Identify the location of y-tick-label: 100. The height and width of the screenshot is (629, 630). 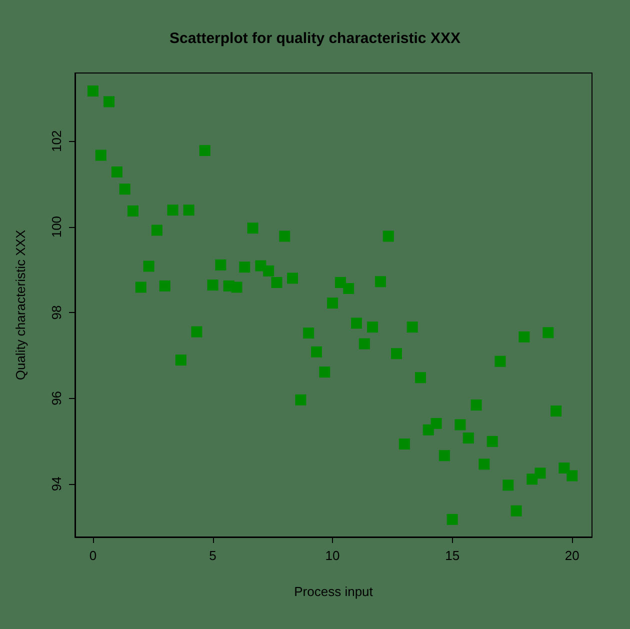
(56, 227).